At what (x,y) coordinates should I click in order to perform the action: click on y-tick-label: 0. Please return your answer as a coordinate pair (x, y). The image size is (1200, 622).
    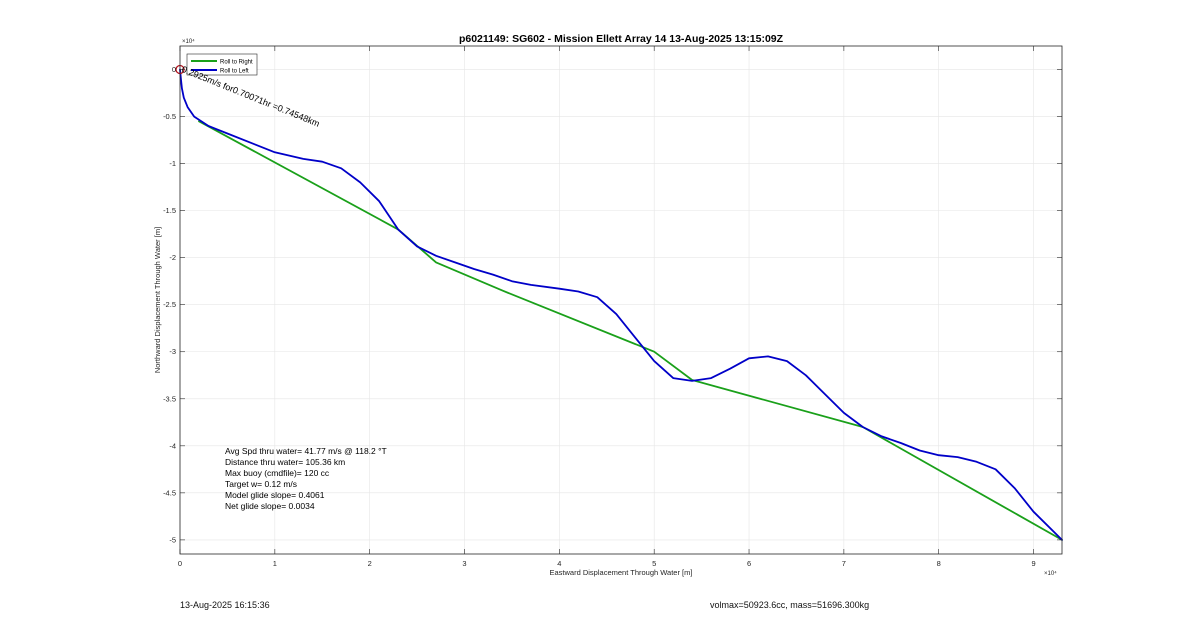
    Looking at the image, I should click on (174, 69).